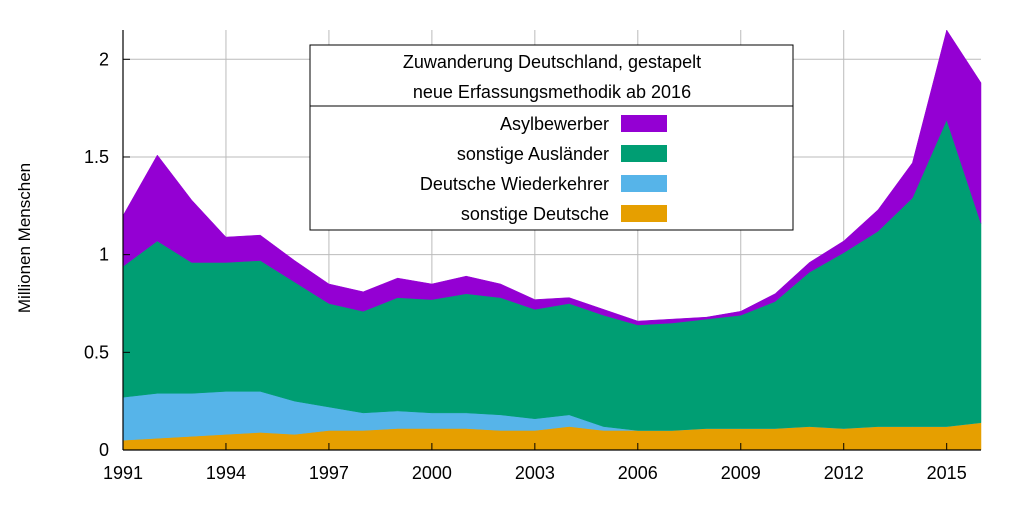 The image size is (1024, 512). What do you see at coordinates (644, 183) in the screenshot?
I see `legend-swatch-deutsche-wiederkehrer` at bounding box center [644, 183].